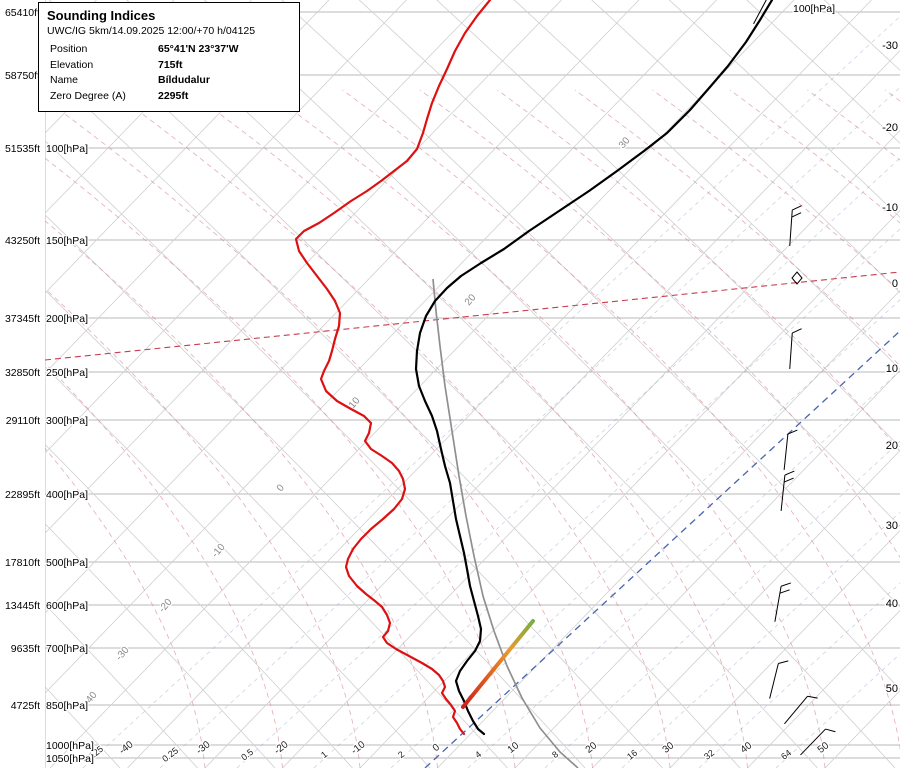 The image size is (900, 768). I want to click on right-temp-label: 0, so click(895, 284).